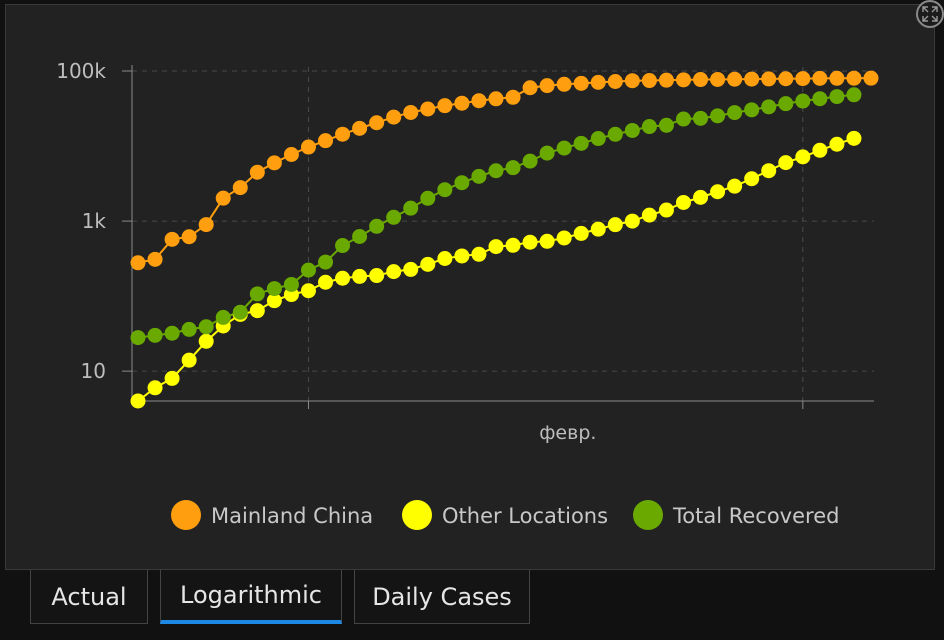  I want to click on tab-actual-label: Actual, so click(89, 596).